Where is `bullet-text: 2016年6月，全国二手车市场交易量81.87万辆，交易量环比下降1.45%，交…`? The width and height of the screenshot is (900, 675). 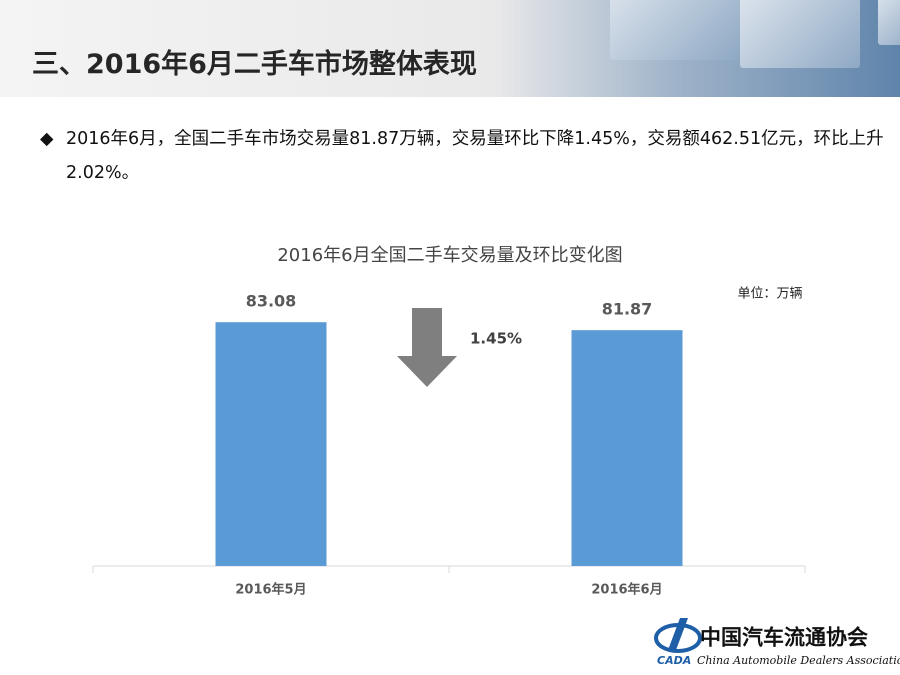 bullet-text: 2016年6月，全国二手车市场交易量81.87万辆，交易量环比下降1.45%，交… is located at coordinates (475, 156).